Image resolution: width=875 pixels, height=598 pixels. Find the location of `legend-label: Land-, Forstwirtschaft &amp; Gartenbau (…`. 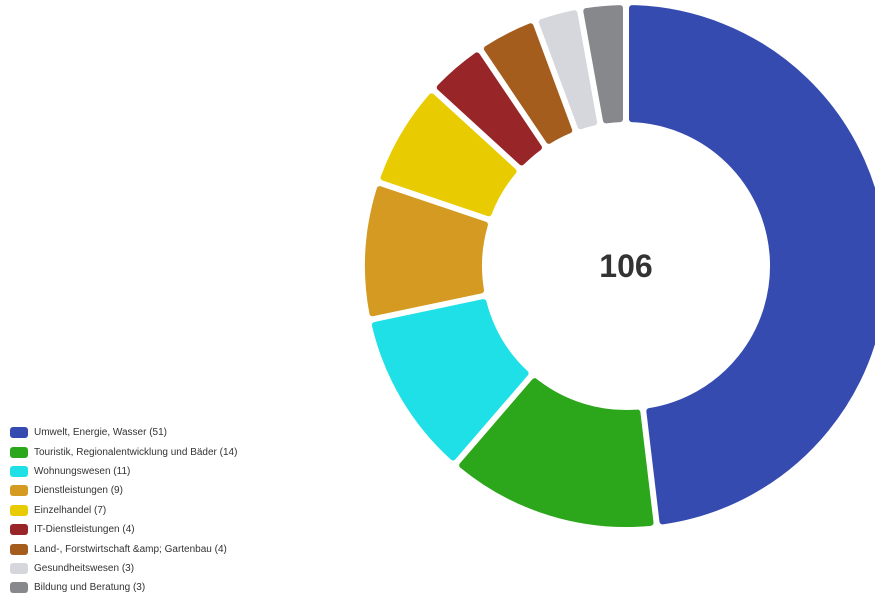

legend-label: Land-, Forstwirtschaft &amp; Gartenbau (… is located at coordinates (130, 549).